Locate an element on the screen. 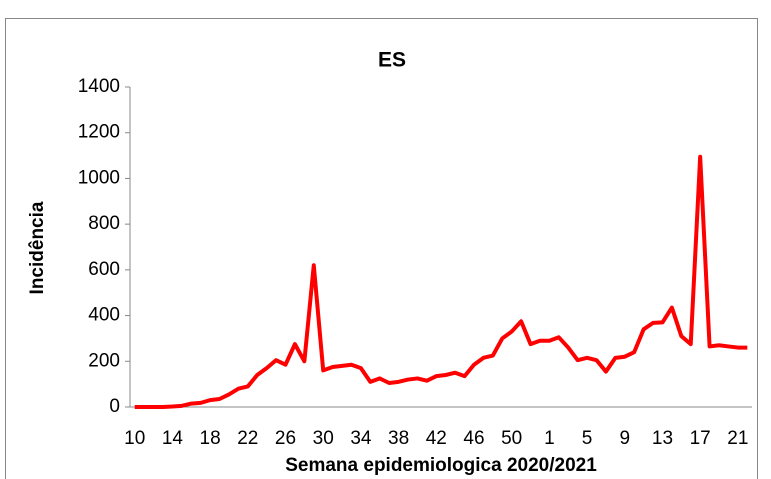  x-tick-label: 38 is located at coordinates (398, 438).